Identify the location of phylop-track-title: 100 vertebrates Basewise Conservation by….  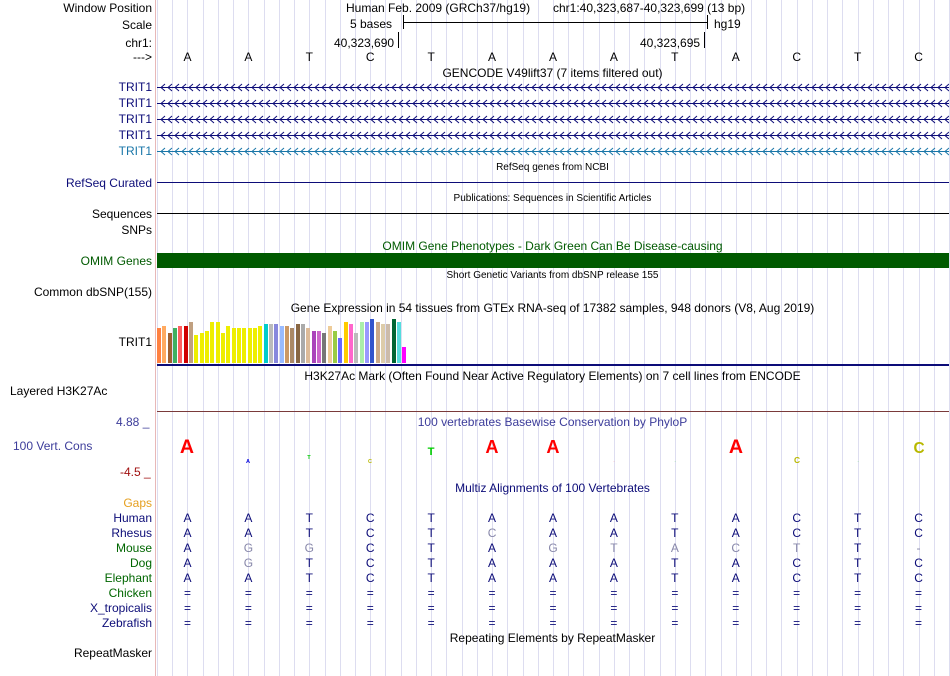
(552, 422).